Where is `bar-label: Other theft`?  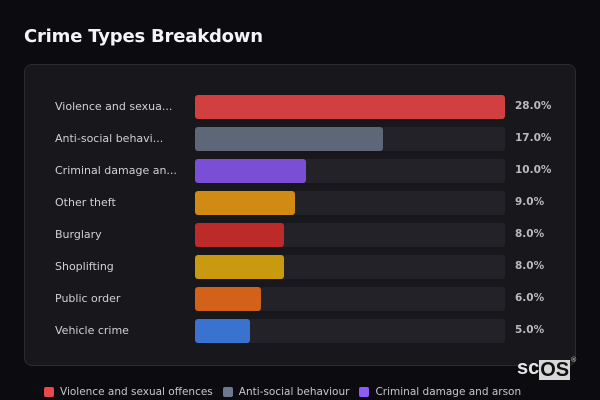 bar-label: Other theft is located at coordinates (85, 202).